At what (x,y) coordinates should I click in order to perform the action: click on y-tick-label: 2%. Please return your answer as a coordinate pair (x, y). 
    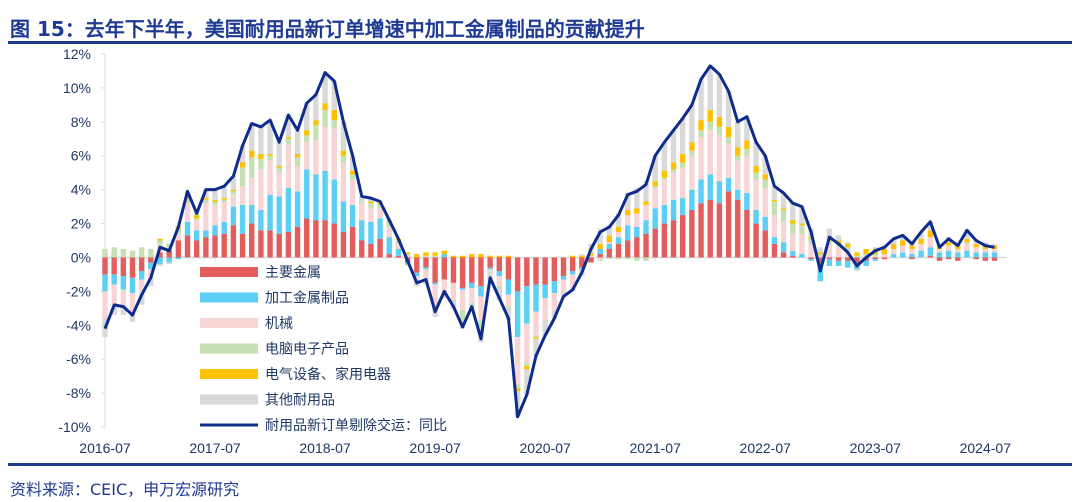
    Looking at the image, I should click on (81, 224).